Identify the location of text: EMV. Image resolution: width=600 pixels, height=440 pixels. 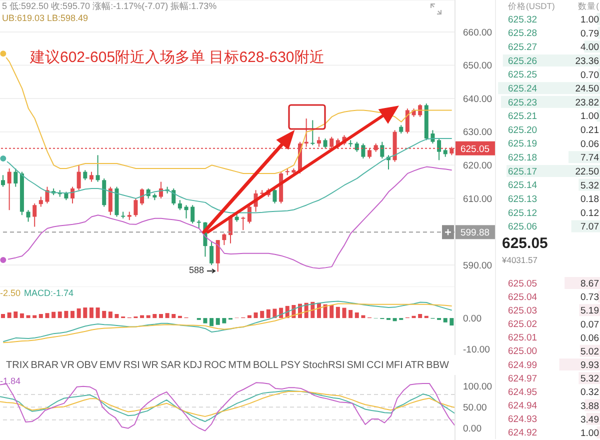
(111, 365).